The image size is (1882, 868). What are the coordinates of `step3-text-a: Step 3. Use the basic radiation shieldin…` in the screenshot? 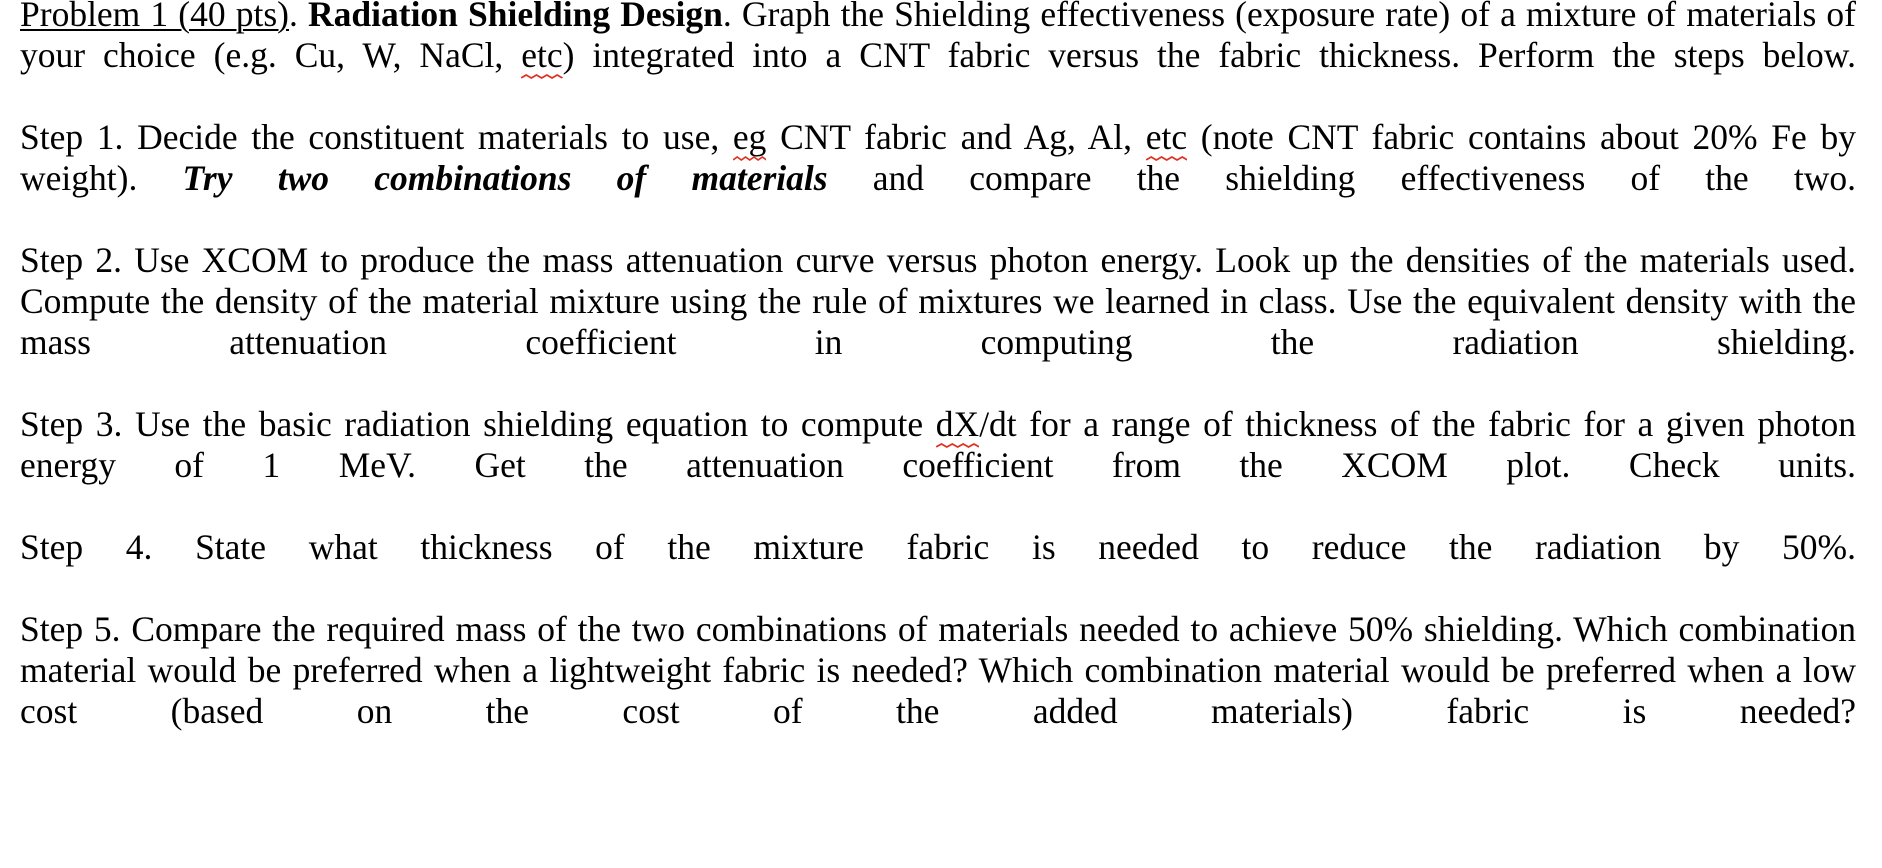 It's located at (478, 424).